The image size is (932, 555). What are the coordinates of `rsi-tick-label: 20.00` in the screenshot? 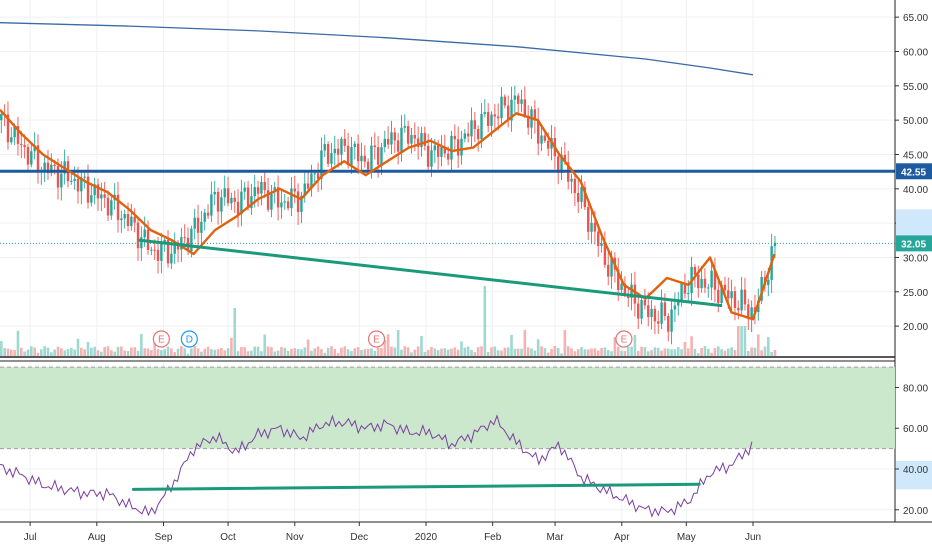 It's located at (915, 511).